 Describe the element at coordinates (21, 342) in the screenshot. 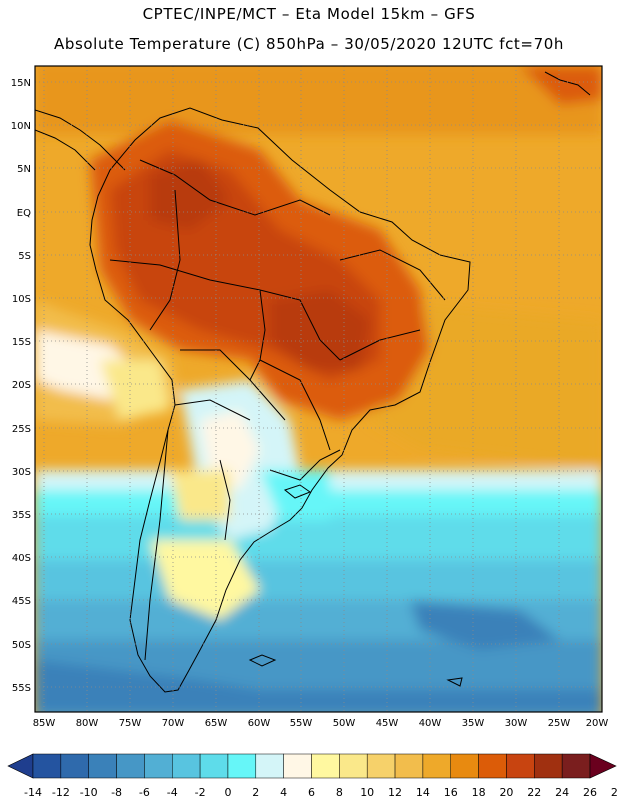

I see `lat-label: 15S` at that location.